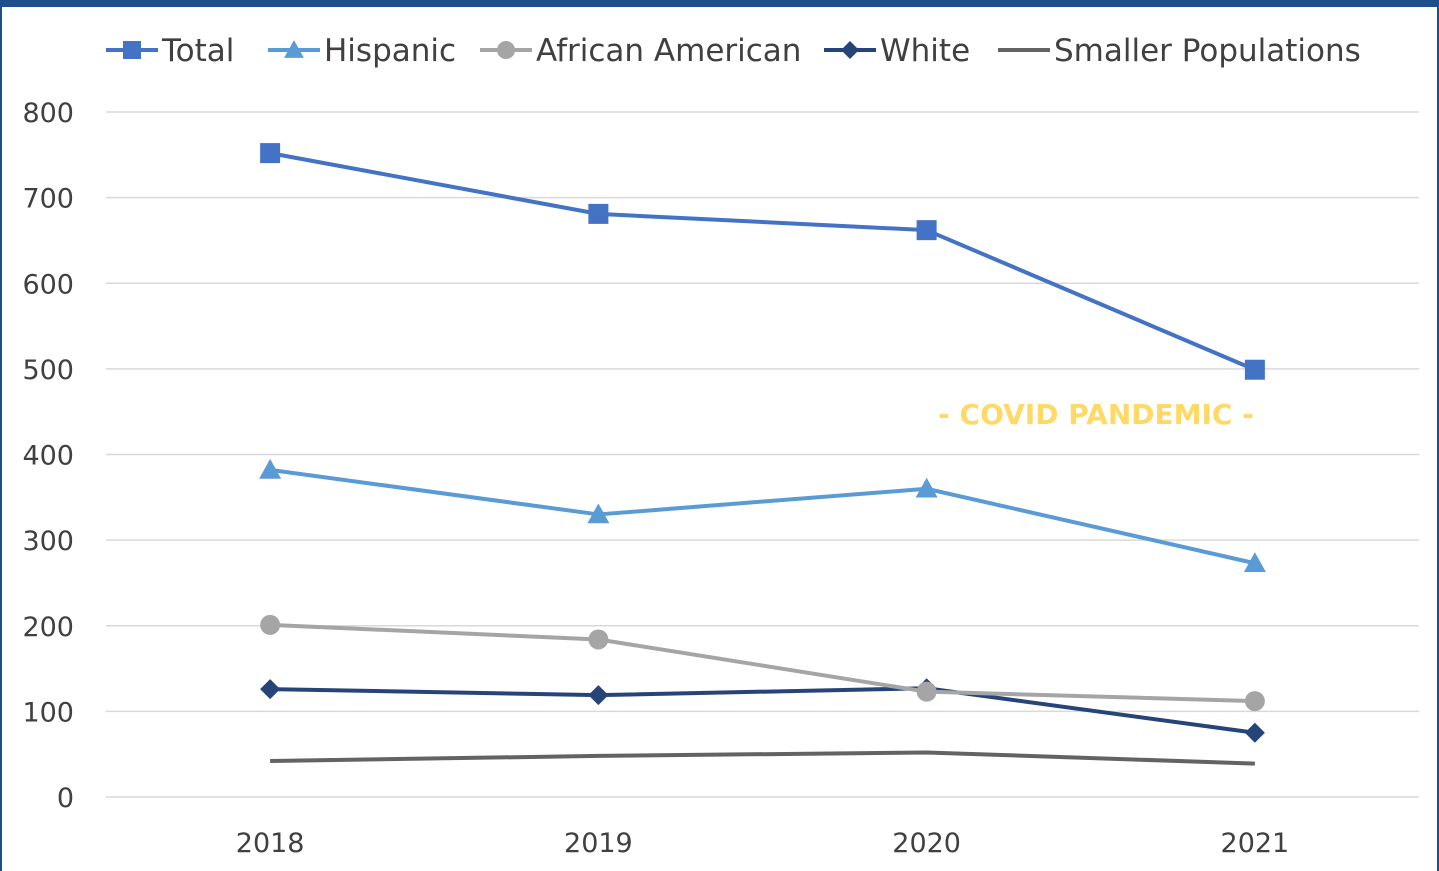 This screenshot has height=871, width=1439. What do you see at coordinates (925, 51) in the screenshot?
I see `legend-label: White` at bounding box center [925, 51].